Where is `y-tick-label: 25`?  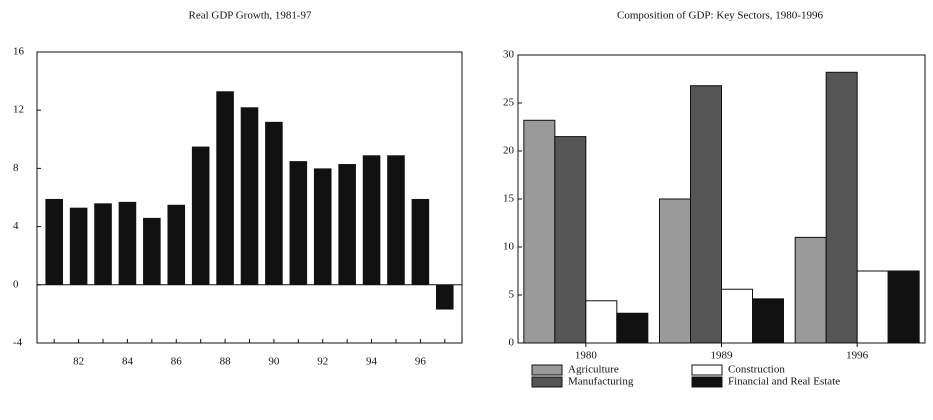
y-tick-label: 25 is located at coordinates (509, 103).